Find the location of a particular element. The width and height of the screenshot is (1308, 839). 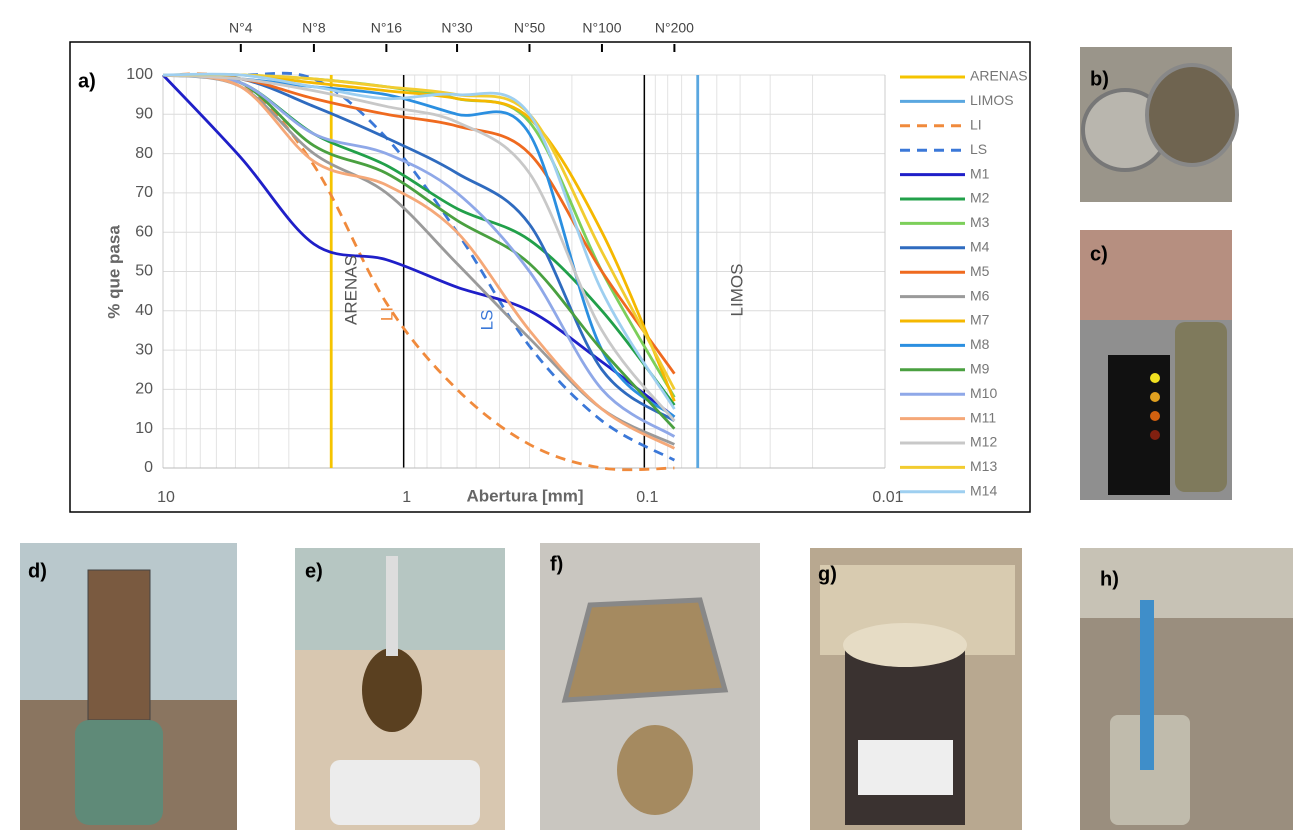

y-tick-label: 20 is located at coordinates (144, 389).